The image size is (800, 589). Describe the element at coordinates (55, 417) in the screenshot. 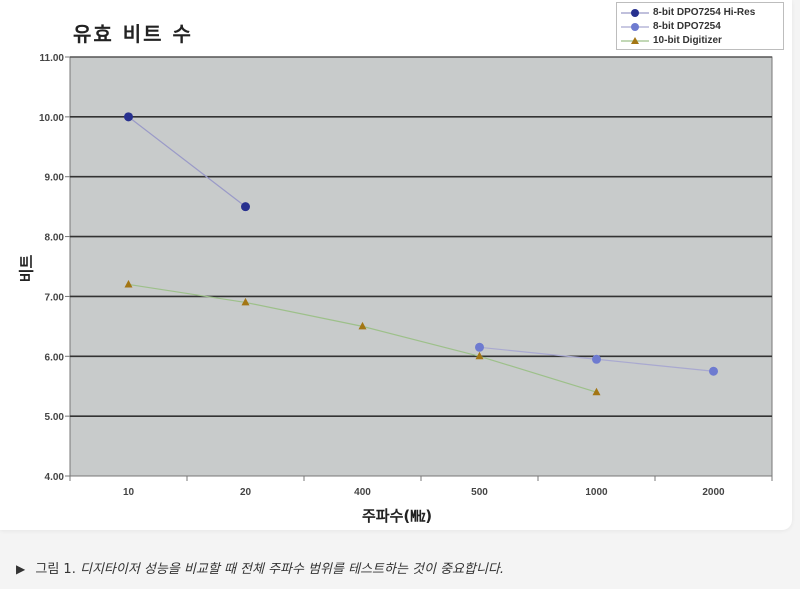

I see `y-tick-label: 5.00` at that location.